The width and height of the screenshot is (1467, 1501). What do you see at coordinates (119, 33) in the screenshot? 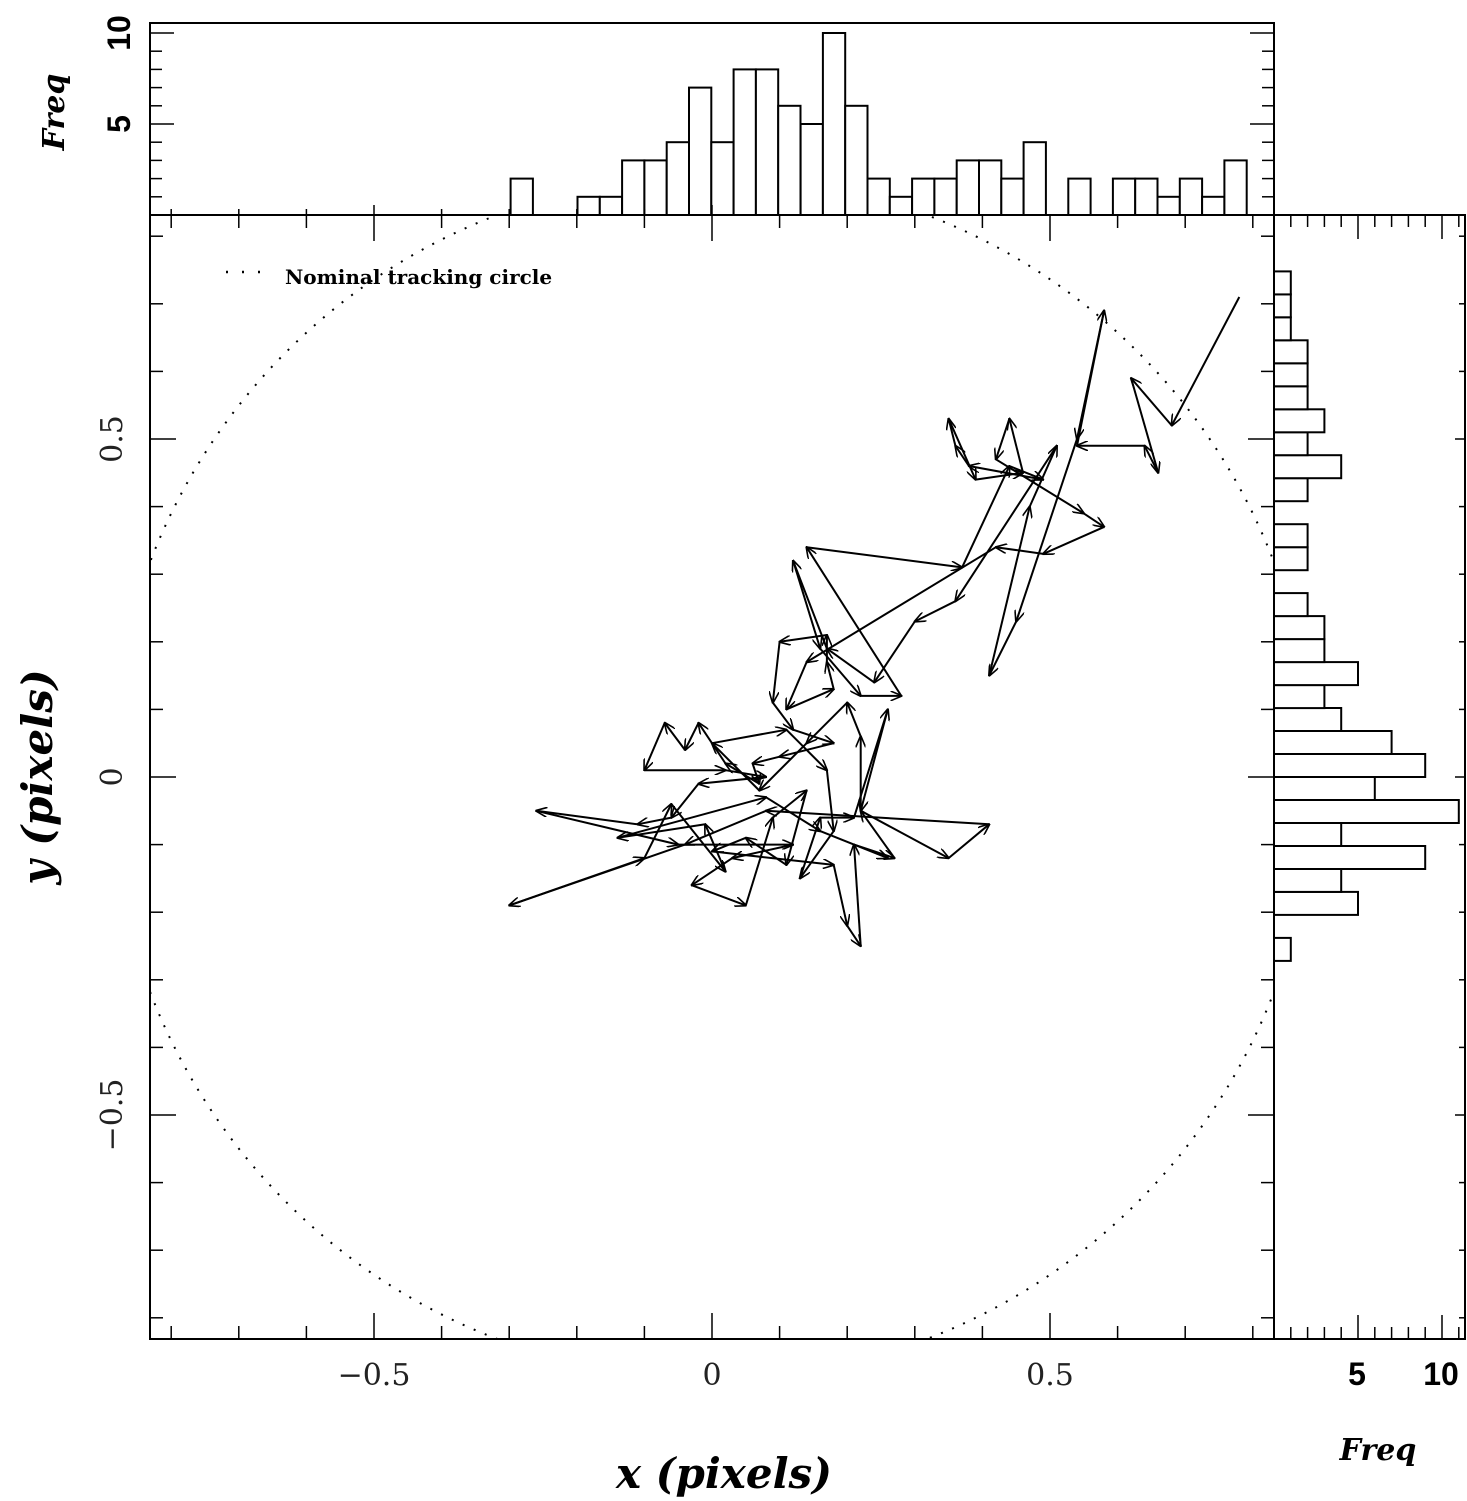
I see `top-hist-tick-label-10: 10` at bounding box center [119, 33].